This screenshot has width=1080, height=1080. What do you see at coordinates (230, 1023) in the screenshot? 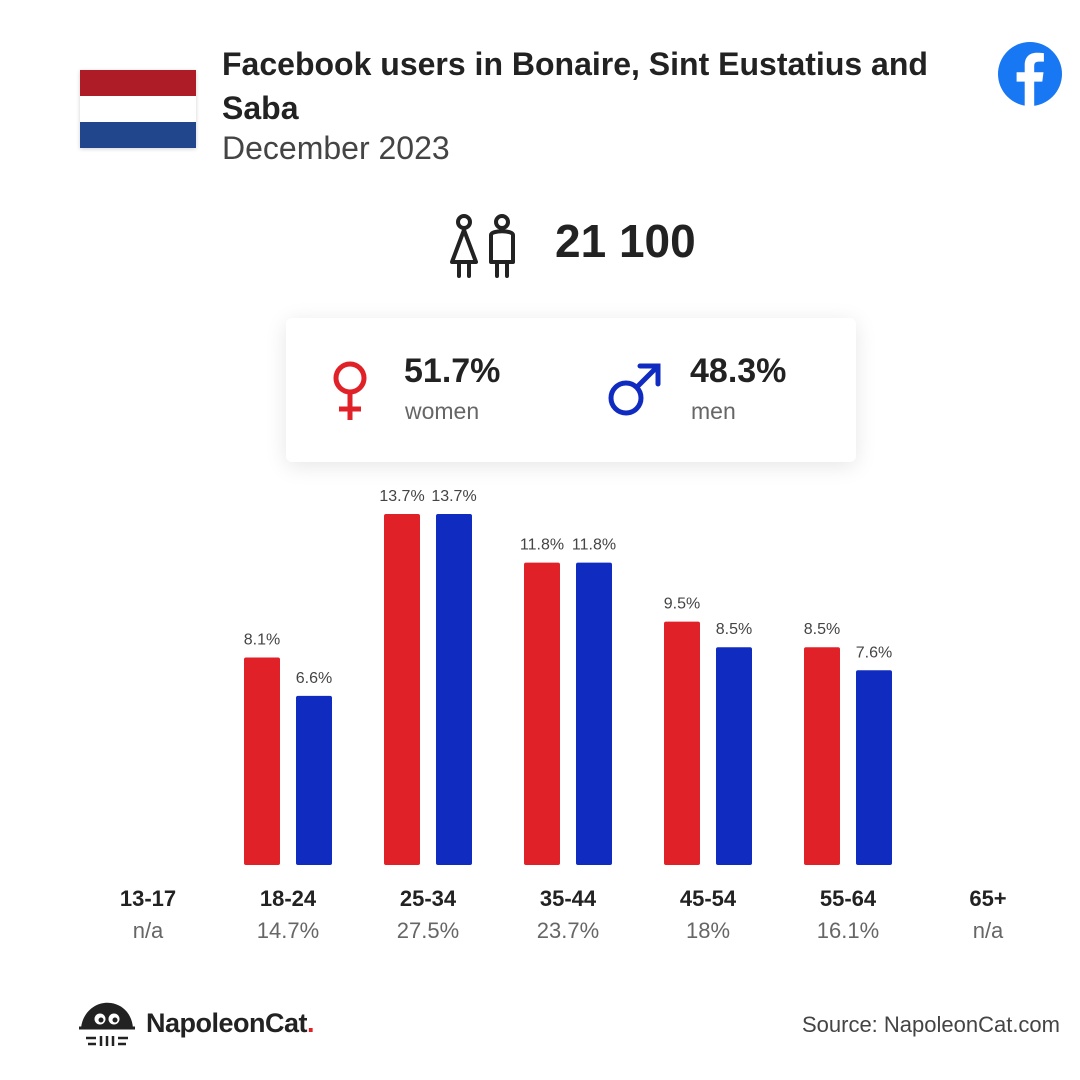
I see `brand-name: NapoleonCat.` at bounding box center [230, 1023].